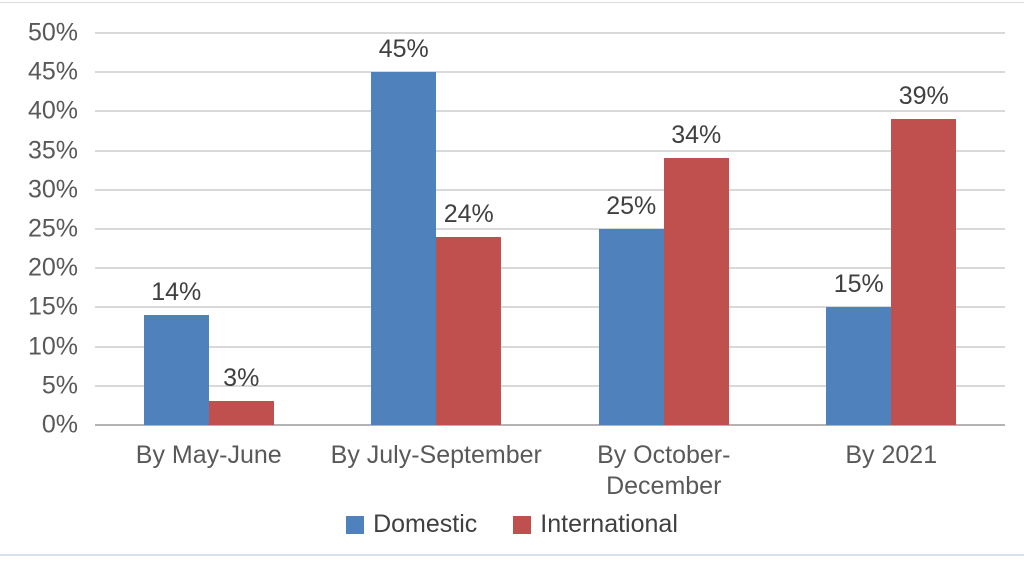  I want to click on data-label: 34%, so click(696, 135).